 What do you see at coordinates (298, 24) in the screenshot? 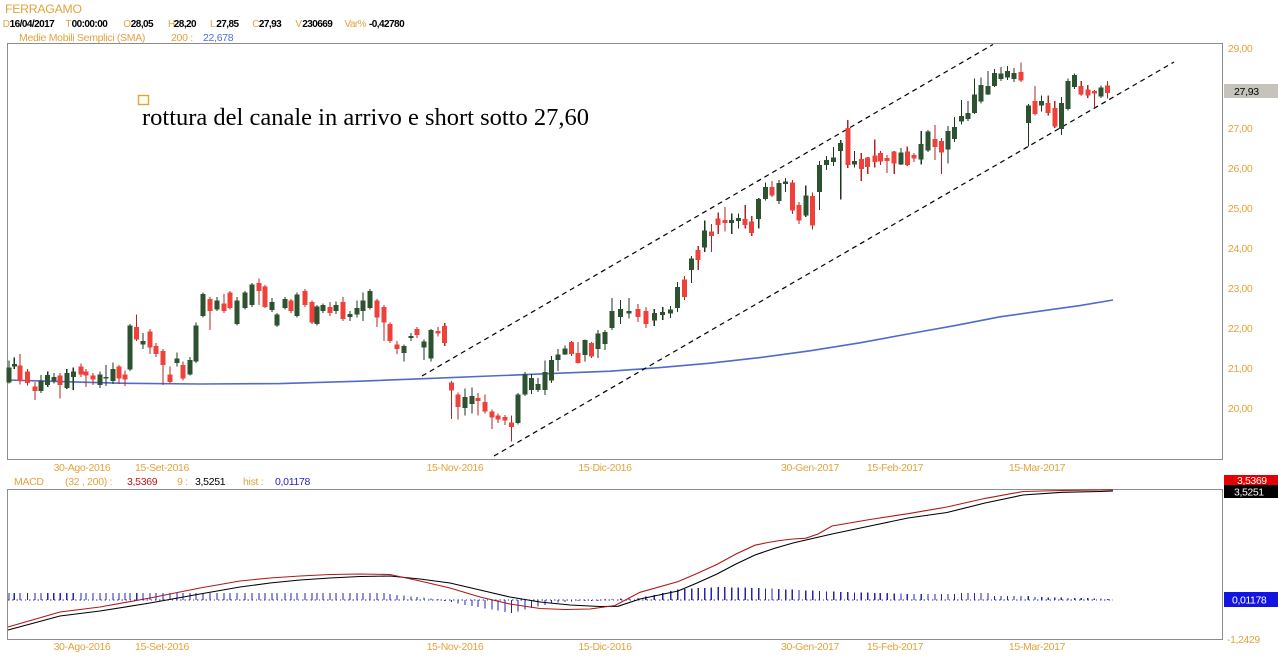
I see `svg-text: V` at bounding box center [298, 24].